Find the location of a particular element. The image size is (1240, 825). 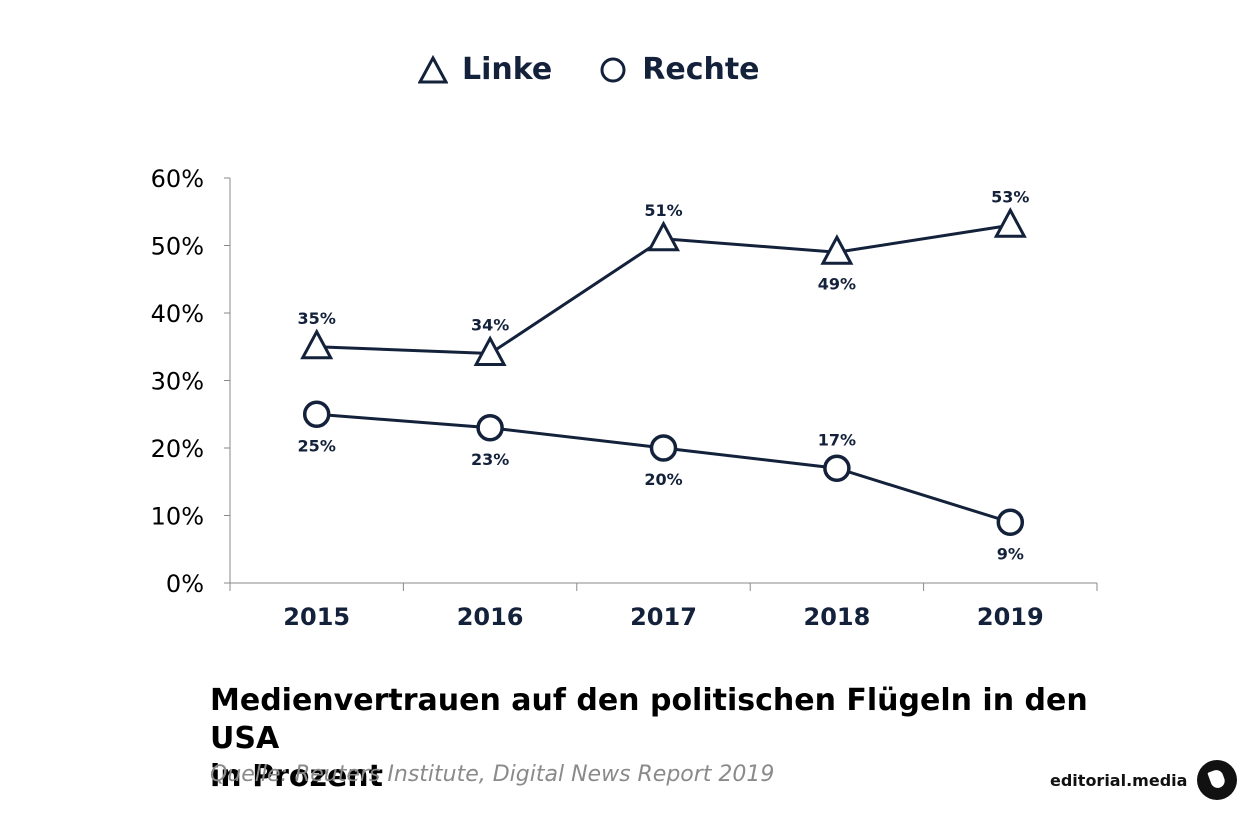

brand-logo-icon is located at coordinates (1217, 780).